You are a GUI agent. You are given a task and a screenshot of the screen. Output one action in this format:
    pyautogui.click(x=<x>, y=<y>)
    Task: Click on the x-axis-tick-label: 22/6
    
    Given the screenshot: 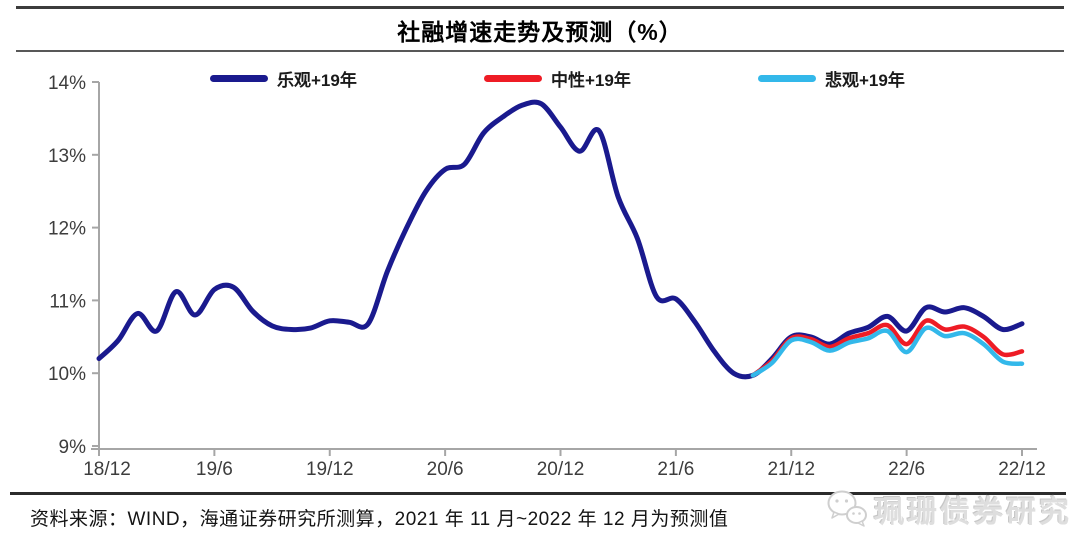 What is the action you would take?
    pyautogui.click(x=906, y=469)
    